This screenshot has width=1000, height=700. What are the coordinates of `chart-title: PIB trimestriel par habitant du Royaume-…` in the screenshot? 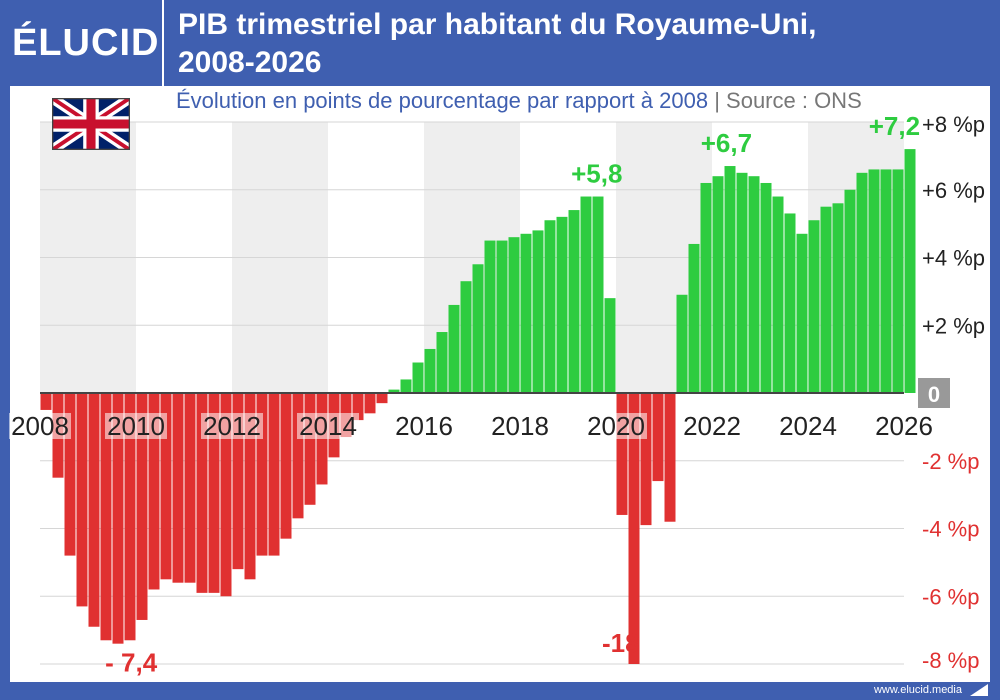 It's located at (583, 44).